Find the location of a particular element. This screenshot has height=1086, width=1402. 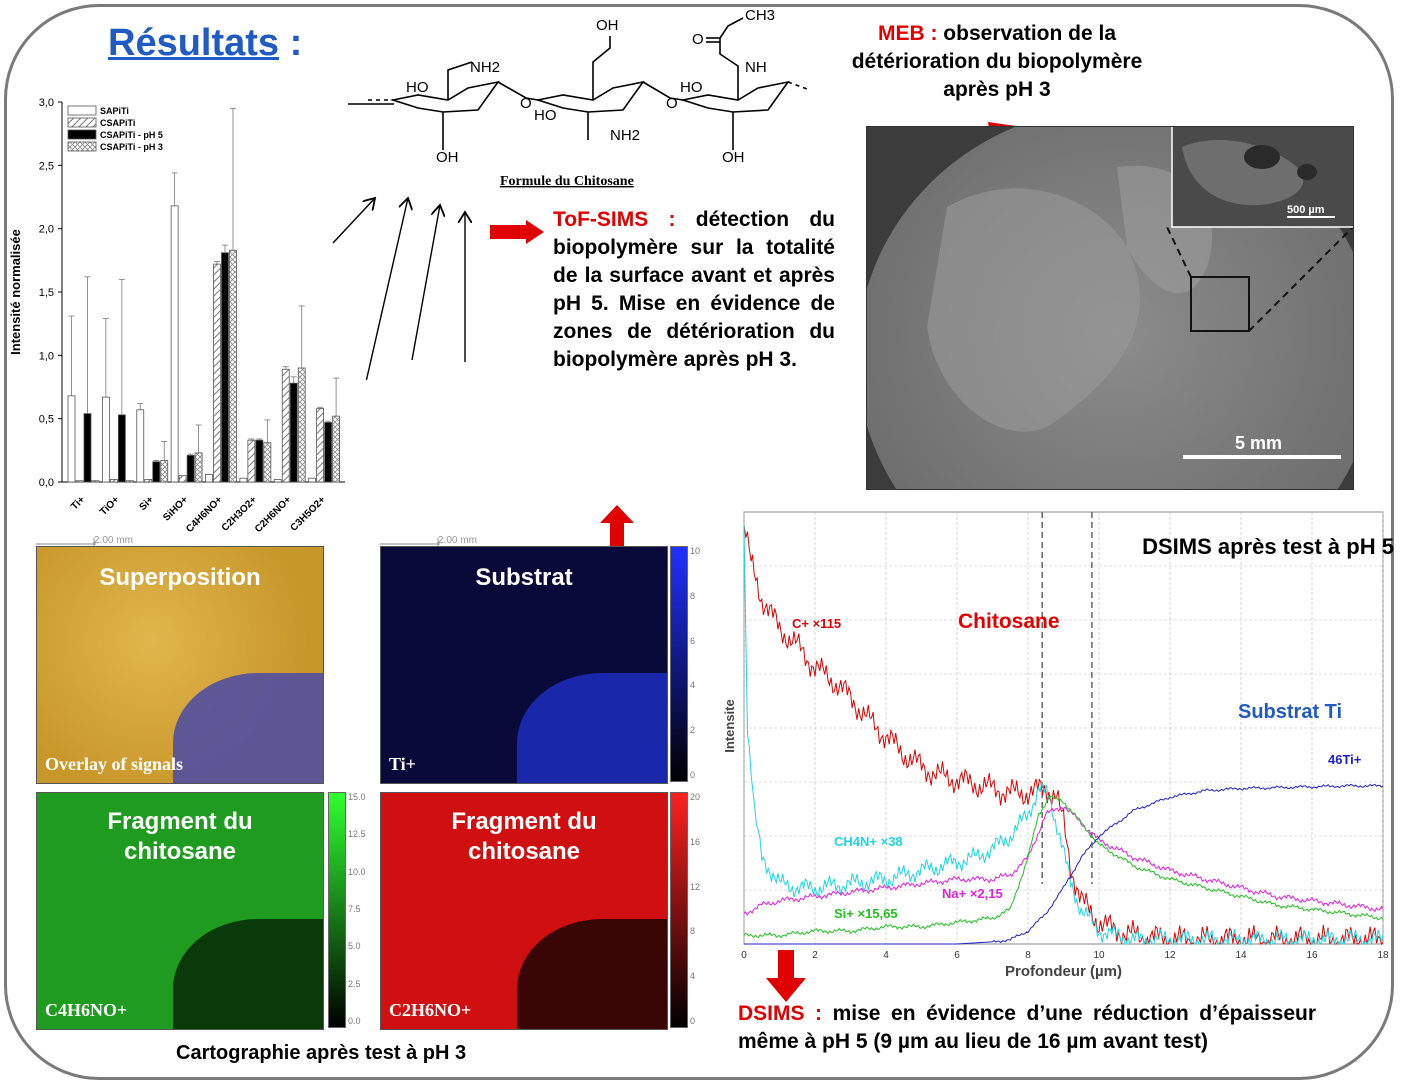

series-annotation: Na+ ×2,15 is located at coordinates (972, 893).